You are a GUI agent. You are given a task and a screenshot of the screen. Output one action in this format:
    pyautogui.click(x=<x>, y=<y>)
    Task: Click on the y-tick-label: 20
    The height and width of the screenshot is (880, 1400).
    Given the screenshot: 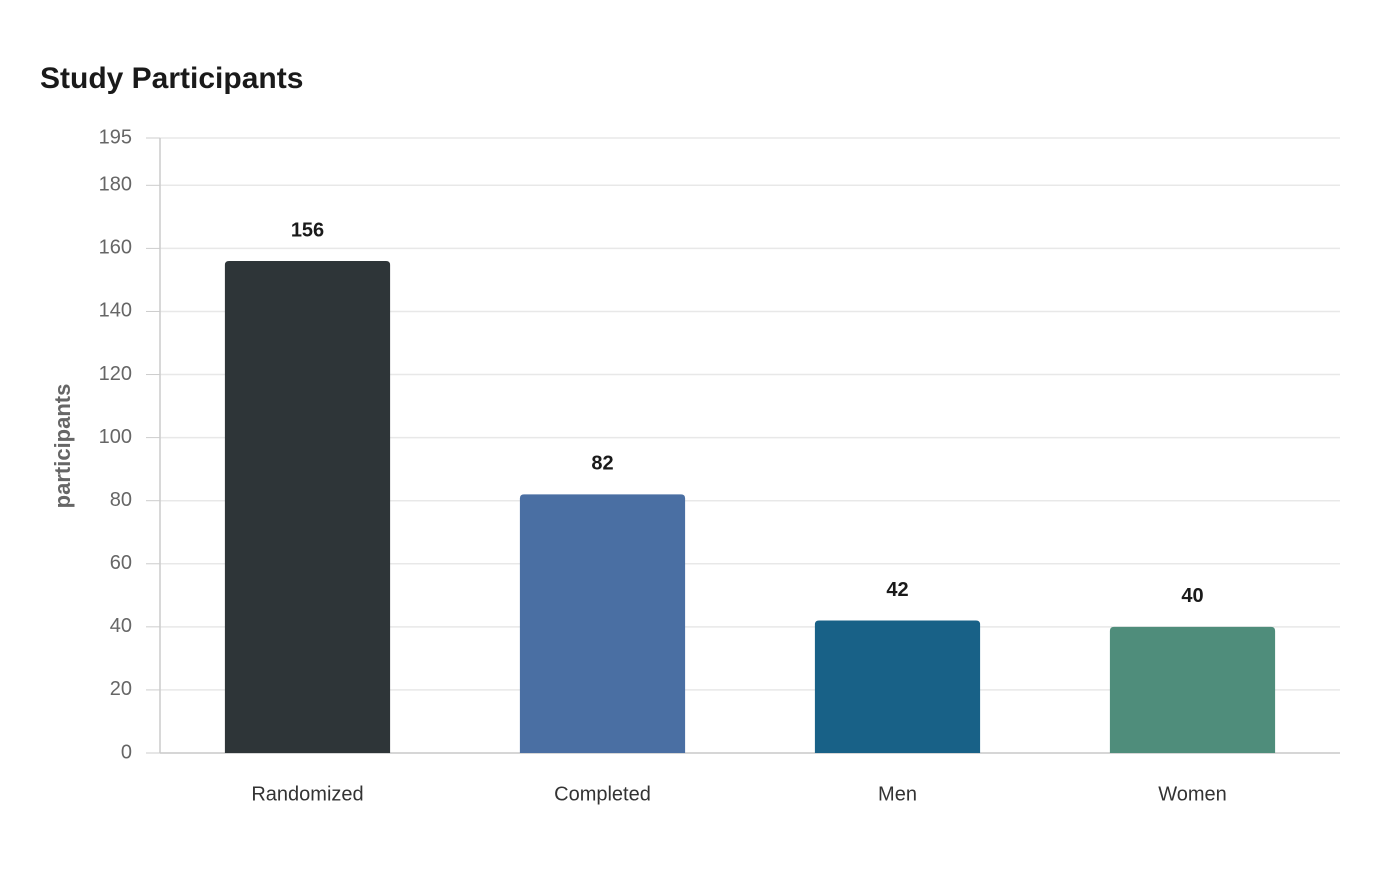 What is the action you would take?
    pyautogui.click(x=121, y=689)
    